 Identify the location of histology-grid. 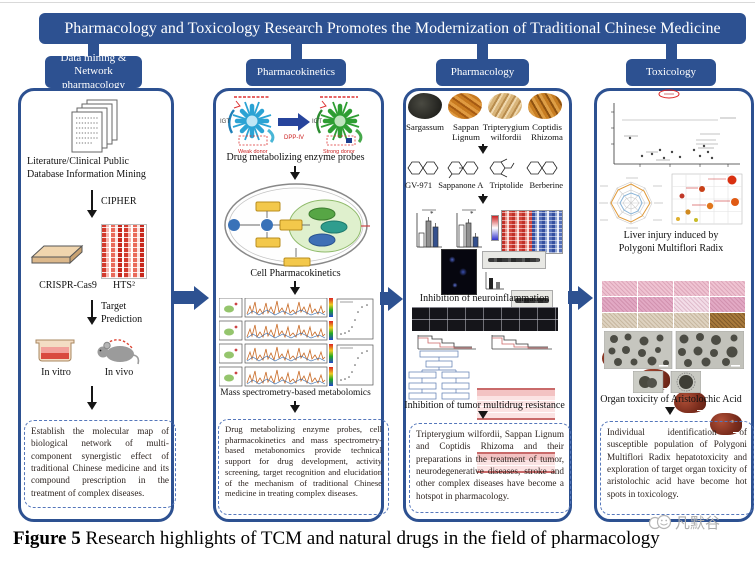
(673, 304).